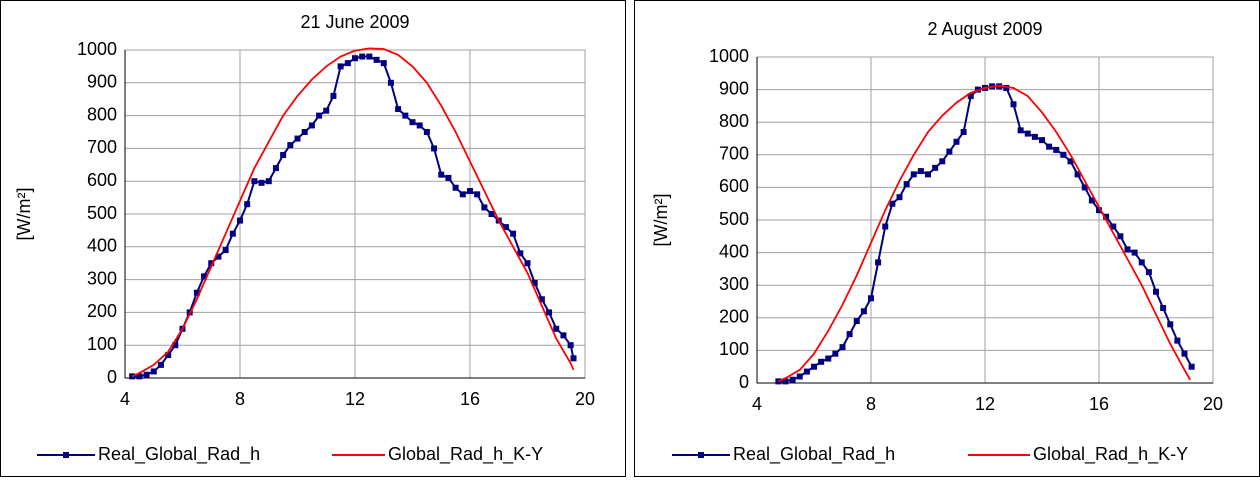 The height and width of the screenshot is (482, 1260). I want to click on y-tick-label: 0, so click(112, 377).